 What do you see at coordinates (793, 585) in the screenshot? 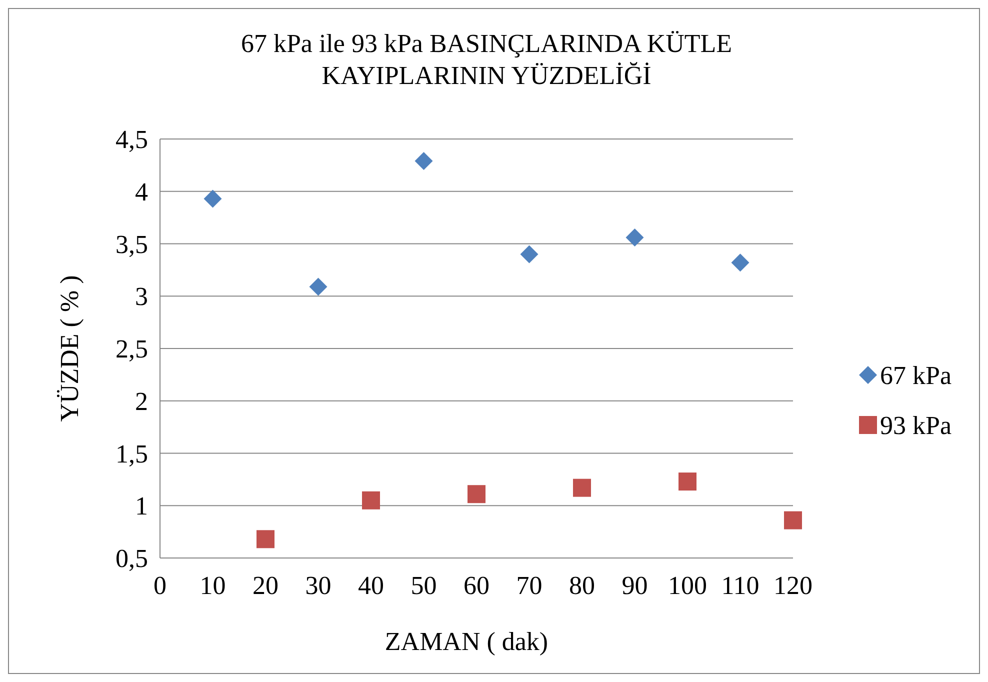
I see `x-tick-label: 120` at bounding box center [793, 585].